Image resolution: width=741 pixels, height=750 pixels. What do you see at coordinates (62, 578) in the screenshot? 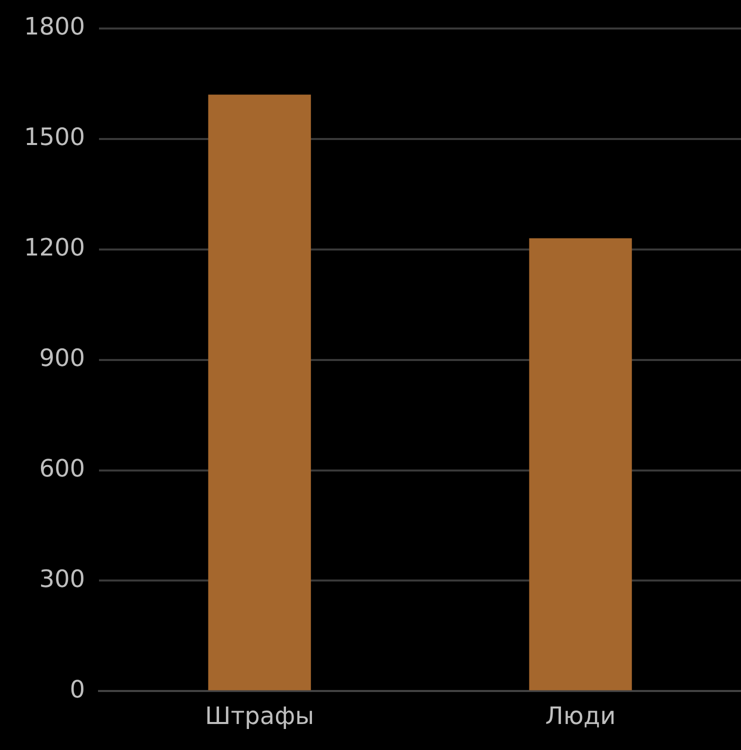
I see `y-tick-label: 300` at bounding box center [62, 578].